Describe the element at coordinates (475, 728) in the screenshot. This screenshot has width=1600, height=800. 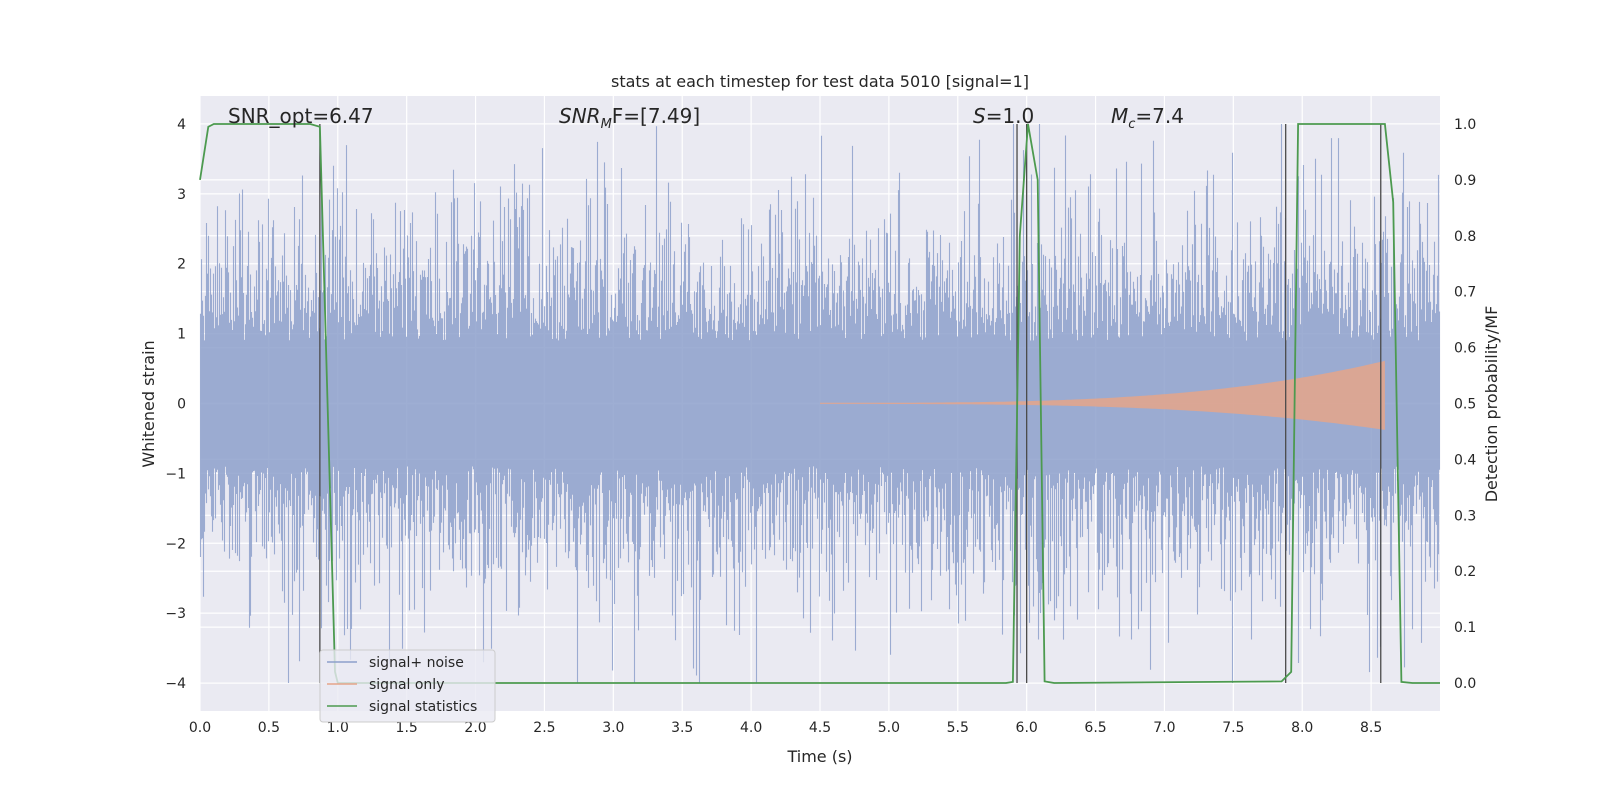
I see `x-tick-label: 2.0` at that location.